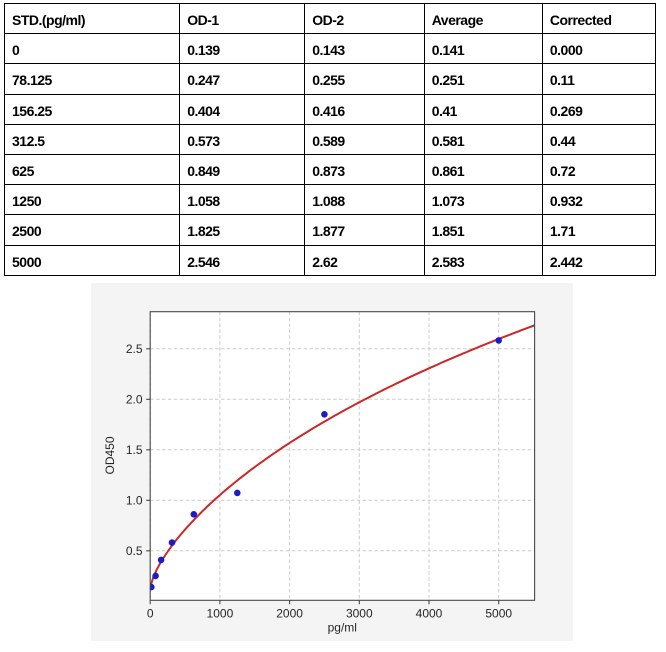 This screenshot has width=666, height=652. What do you see at coordinates (219, 614) in the screenshot?
I see `svg-text: 1000` at bounding box center [219, 614].